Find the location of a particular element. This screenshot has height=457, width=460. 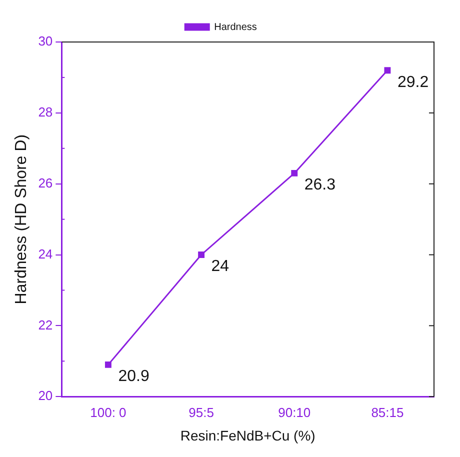

x-tick-label: 90:10 is located at coordinates (294, 412).